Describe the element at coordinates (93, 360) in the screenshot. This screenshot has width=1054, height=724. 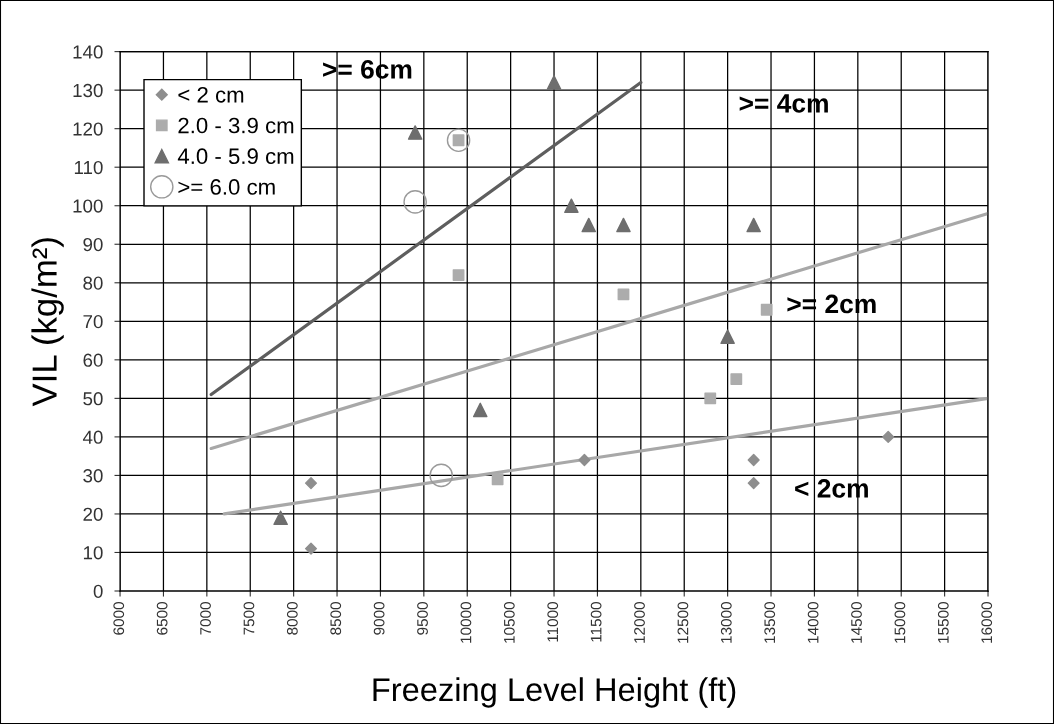
I see `y-tick-label: 60` at that location.